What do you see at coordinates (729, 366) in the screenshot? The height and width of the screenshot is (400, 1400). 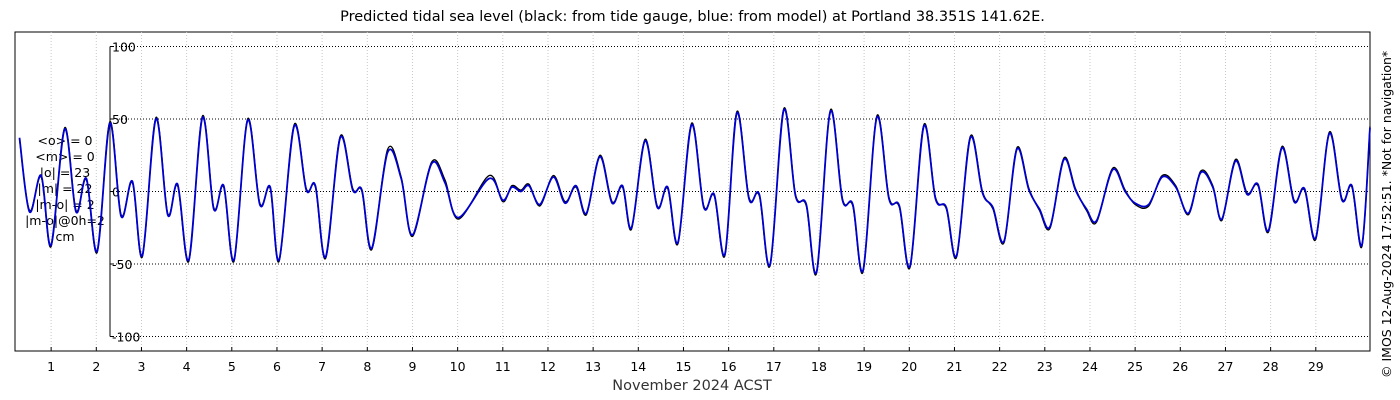 I see `x-tick-label: 16` at bounding box center [729, 366].